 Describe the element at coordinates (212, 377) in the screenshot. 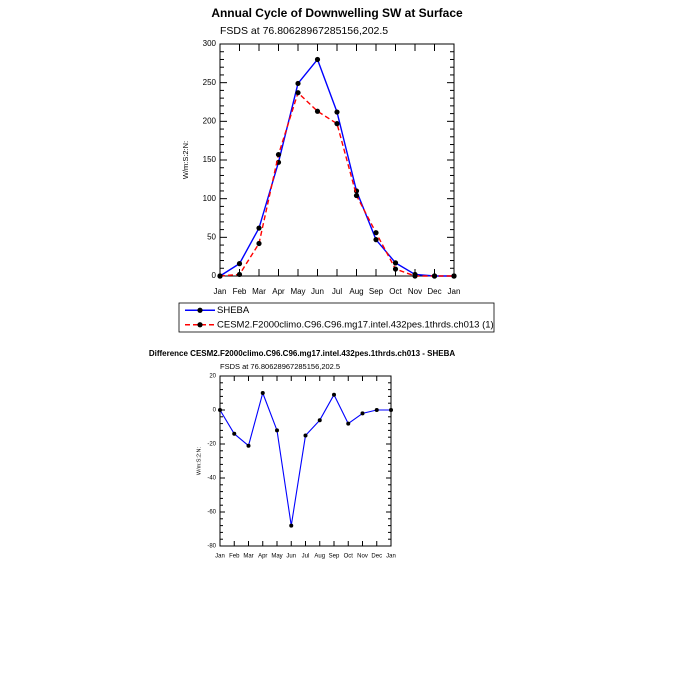

I see `y-tick-label: 20` at that location.